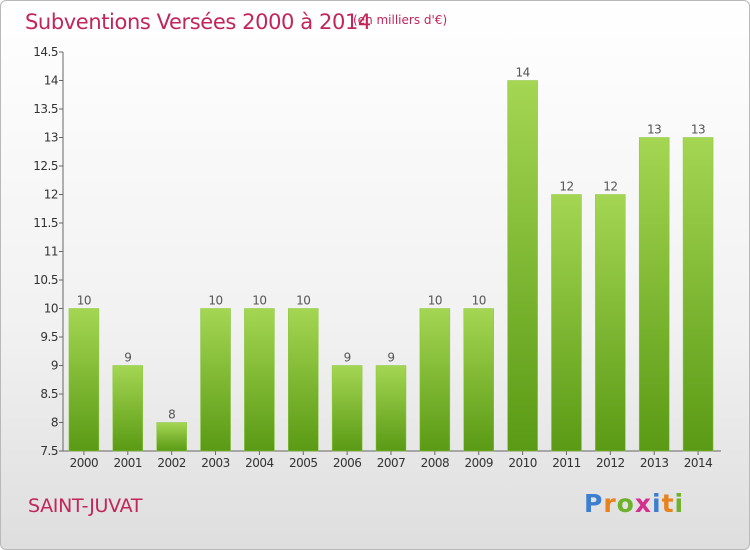 Image resolution: width=750 pixels, height=550 pixels. I want to click on logo-letter: r, so click(610, 503).